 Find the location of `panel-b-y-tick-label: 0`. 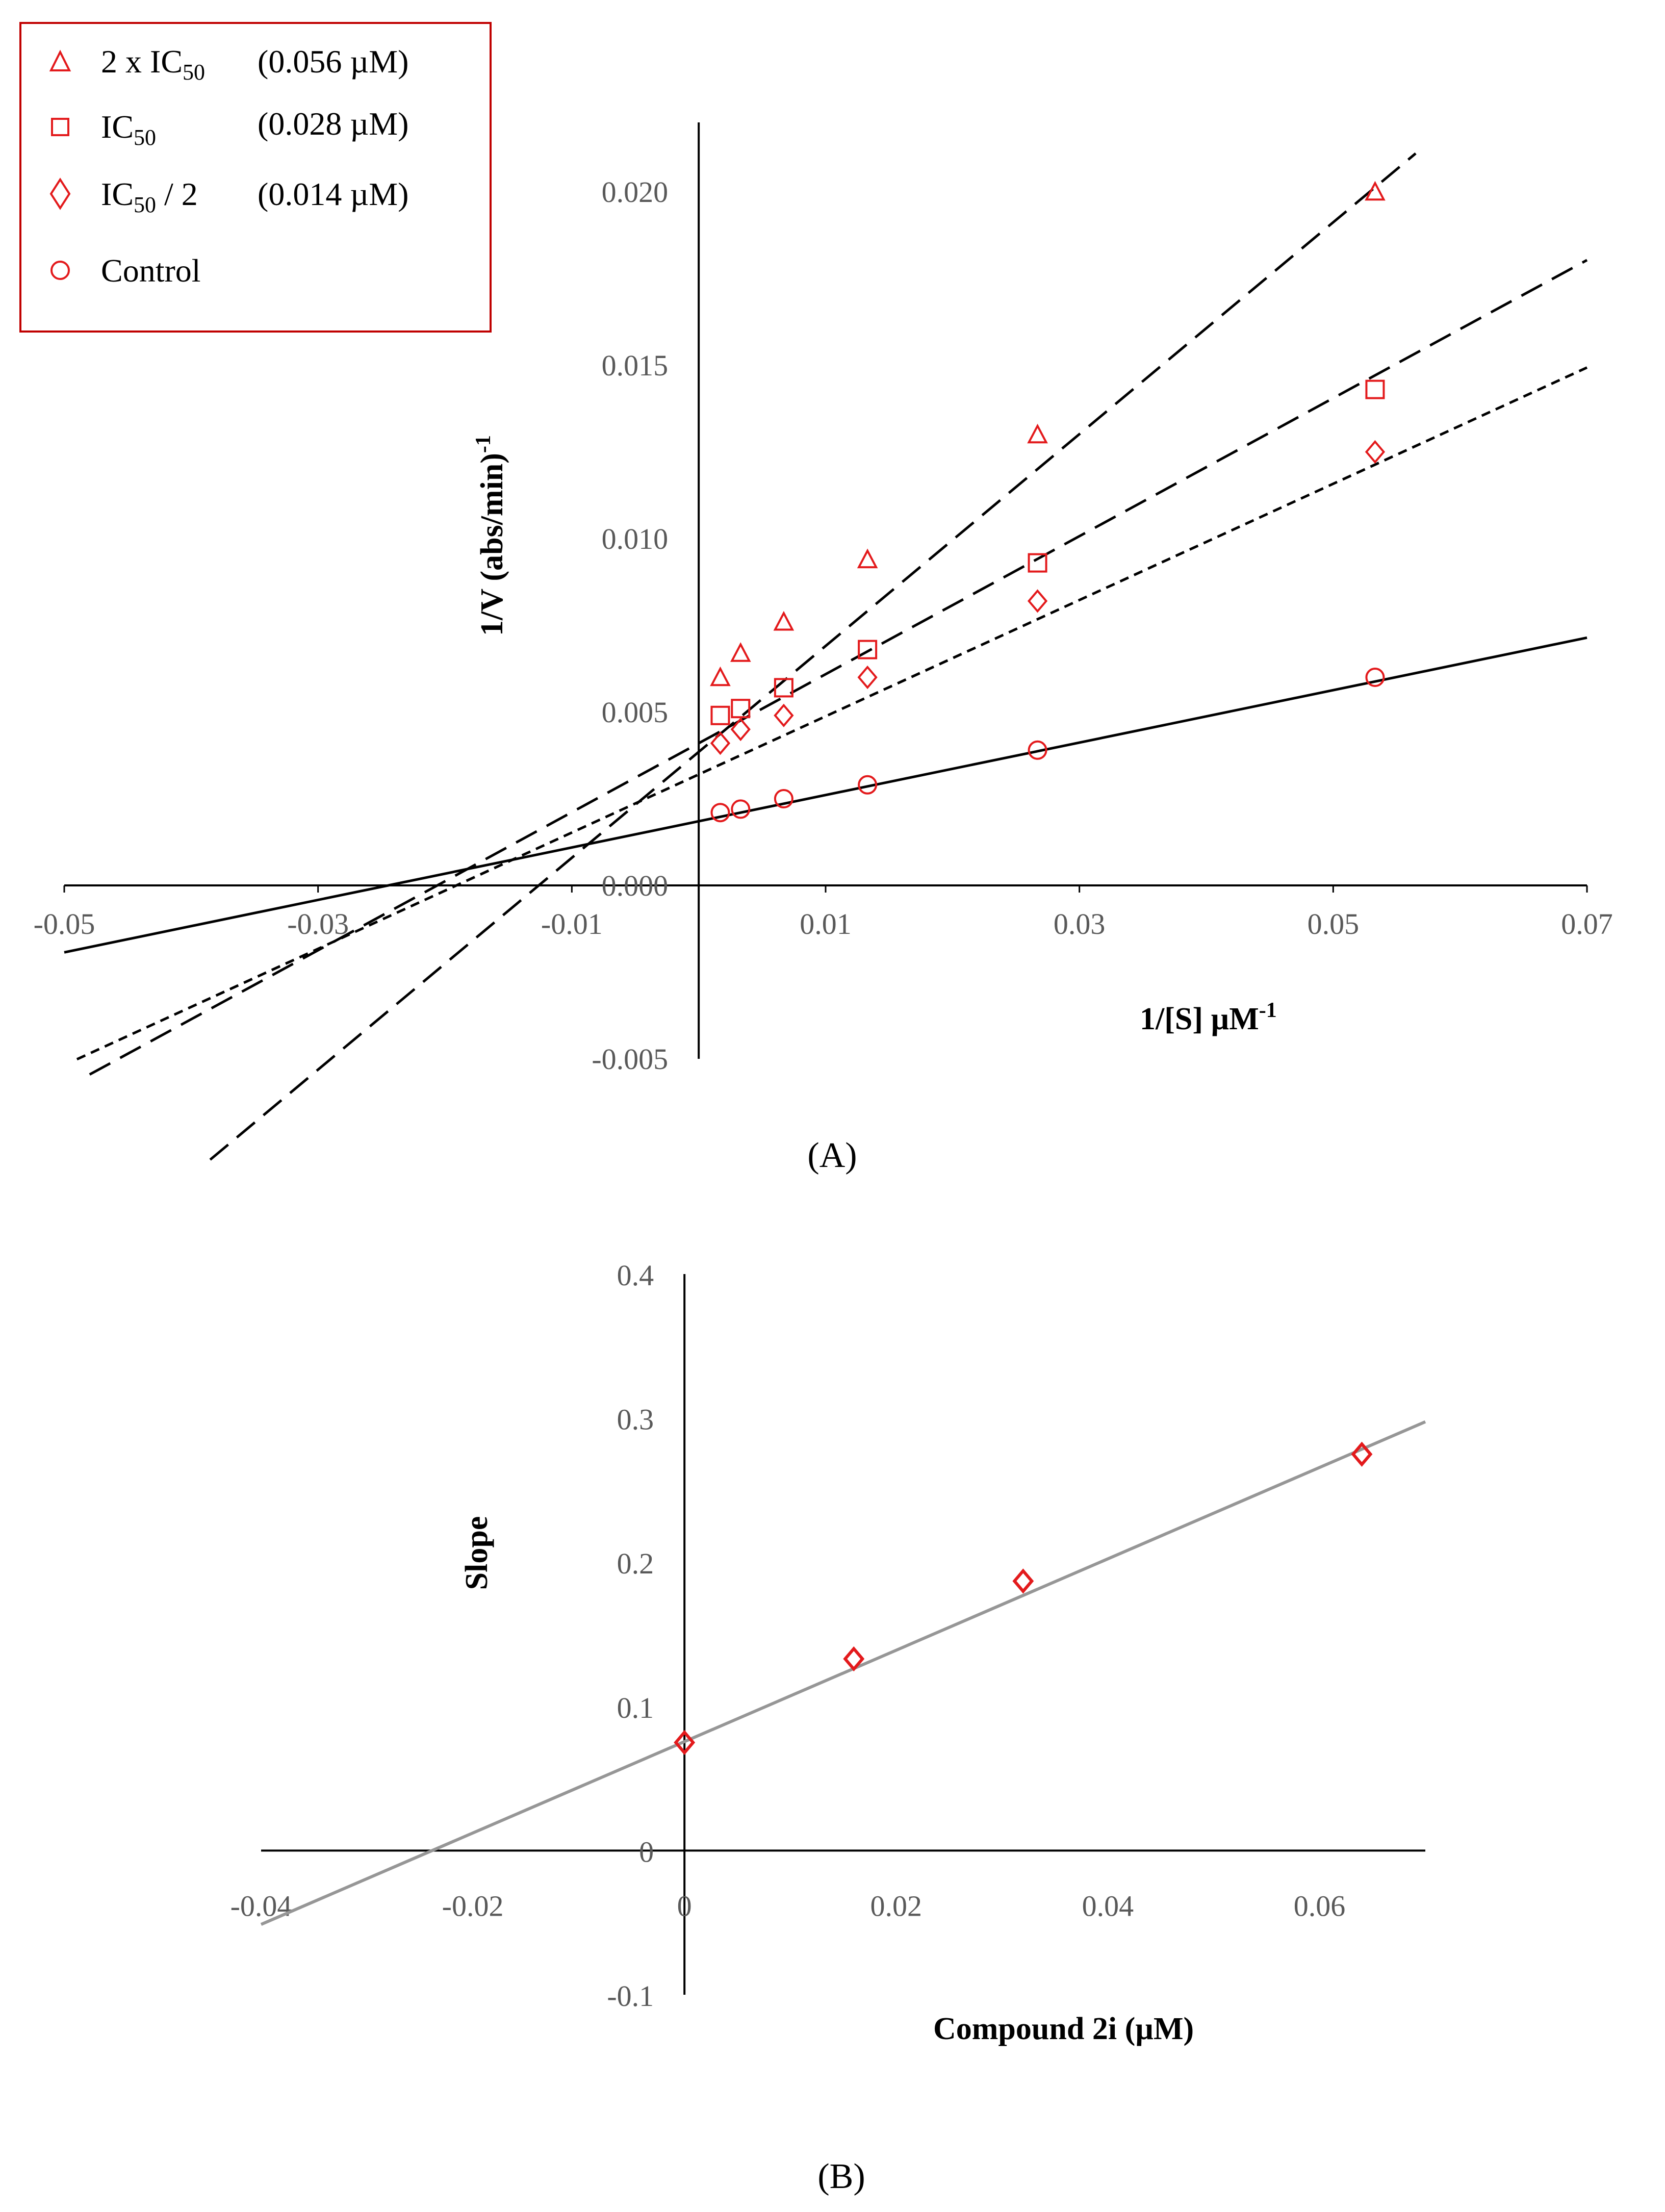

panel-b-y-tick-label: 0 is located at coordinates (646, 1851).